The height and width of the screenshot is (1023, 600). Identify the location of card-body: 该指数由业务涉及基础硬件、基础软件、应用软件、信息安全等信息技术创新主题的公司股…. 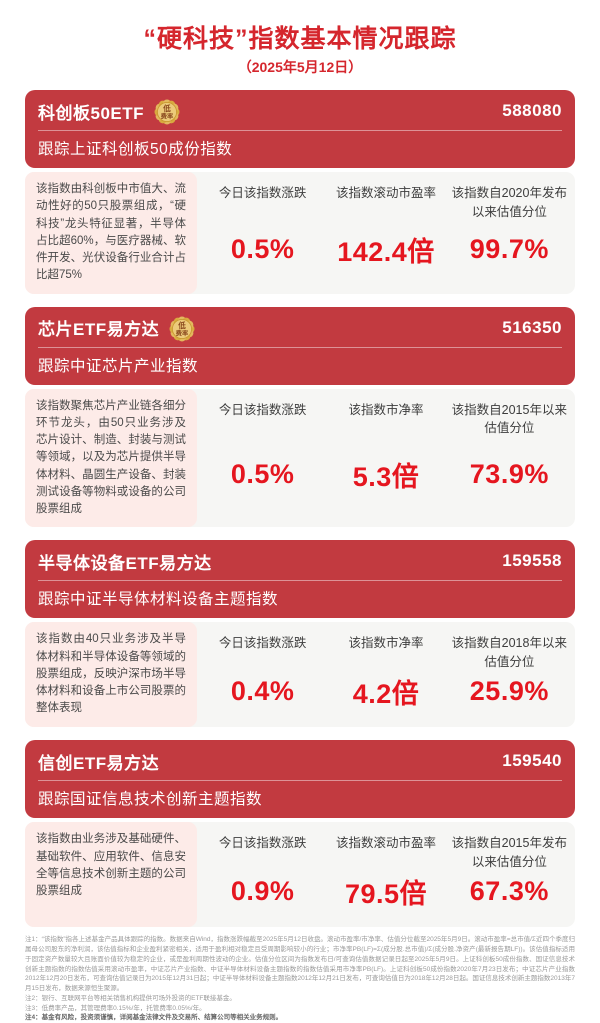
(300, 875).